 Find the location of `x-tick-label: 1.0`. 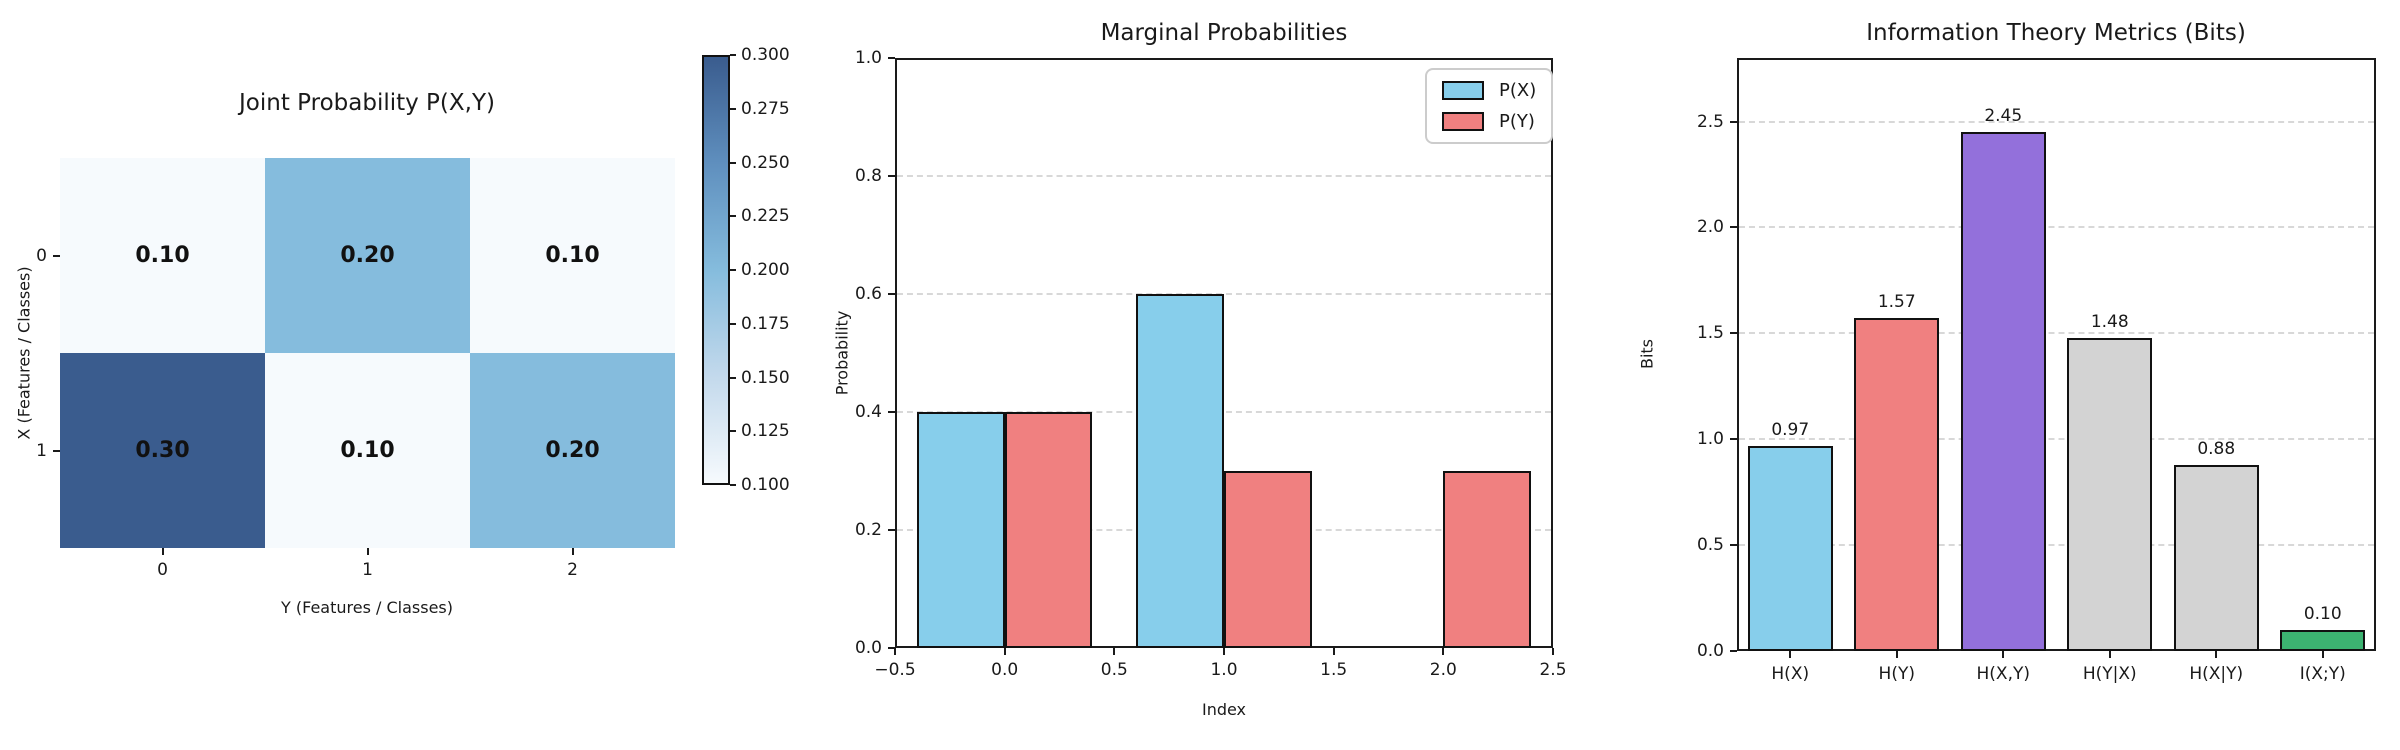

x-tick-label: 1.0 is located at coordinates (1224, 670).